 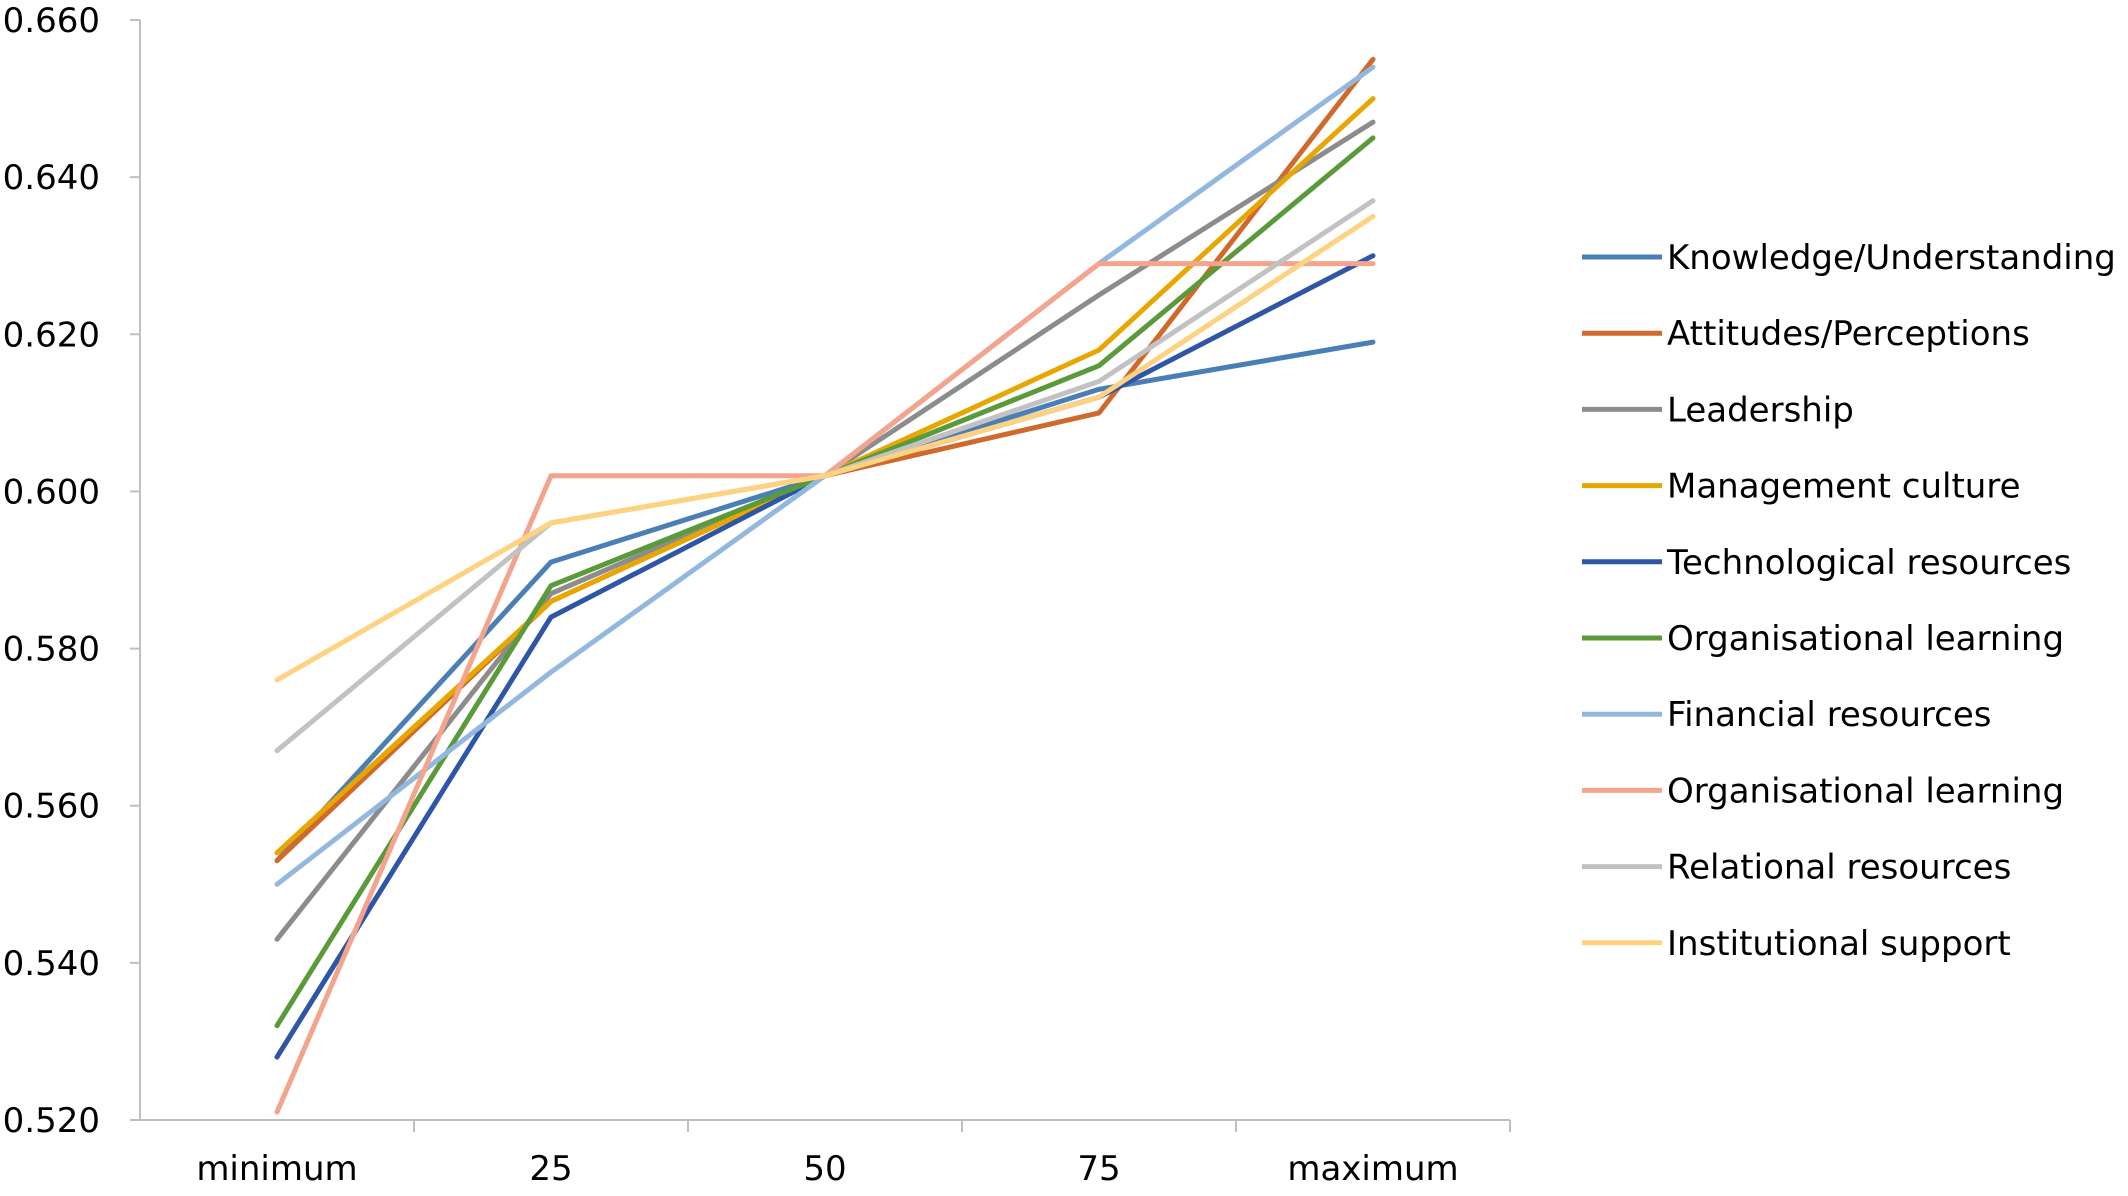 I want to click on legend-item: Technological resources, so click(x=1826, y=563).